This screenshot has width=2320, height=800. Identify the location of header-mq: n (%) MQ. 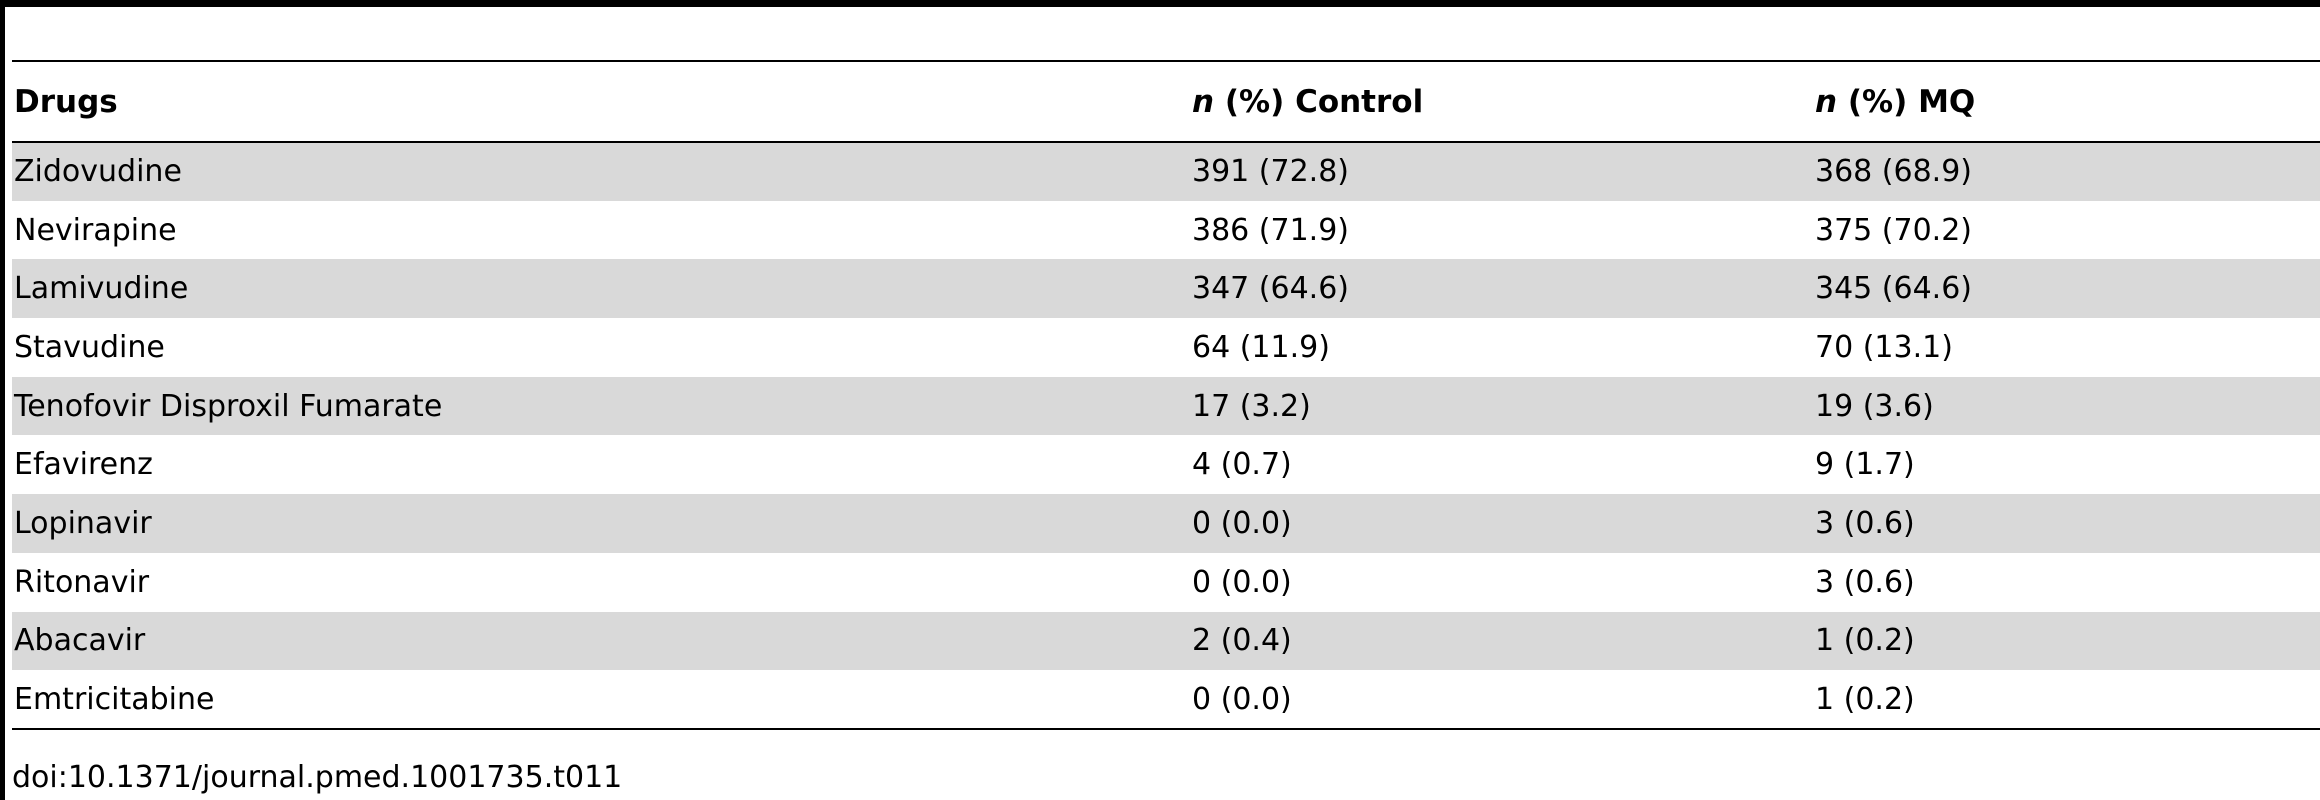
(2066, 101).